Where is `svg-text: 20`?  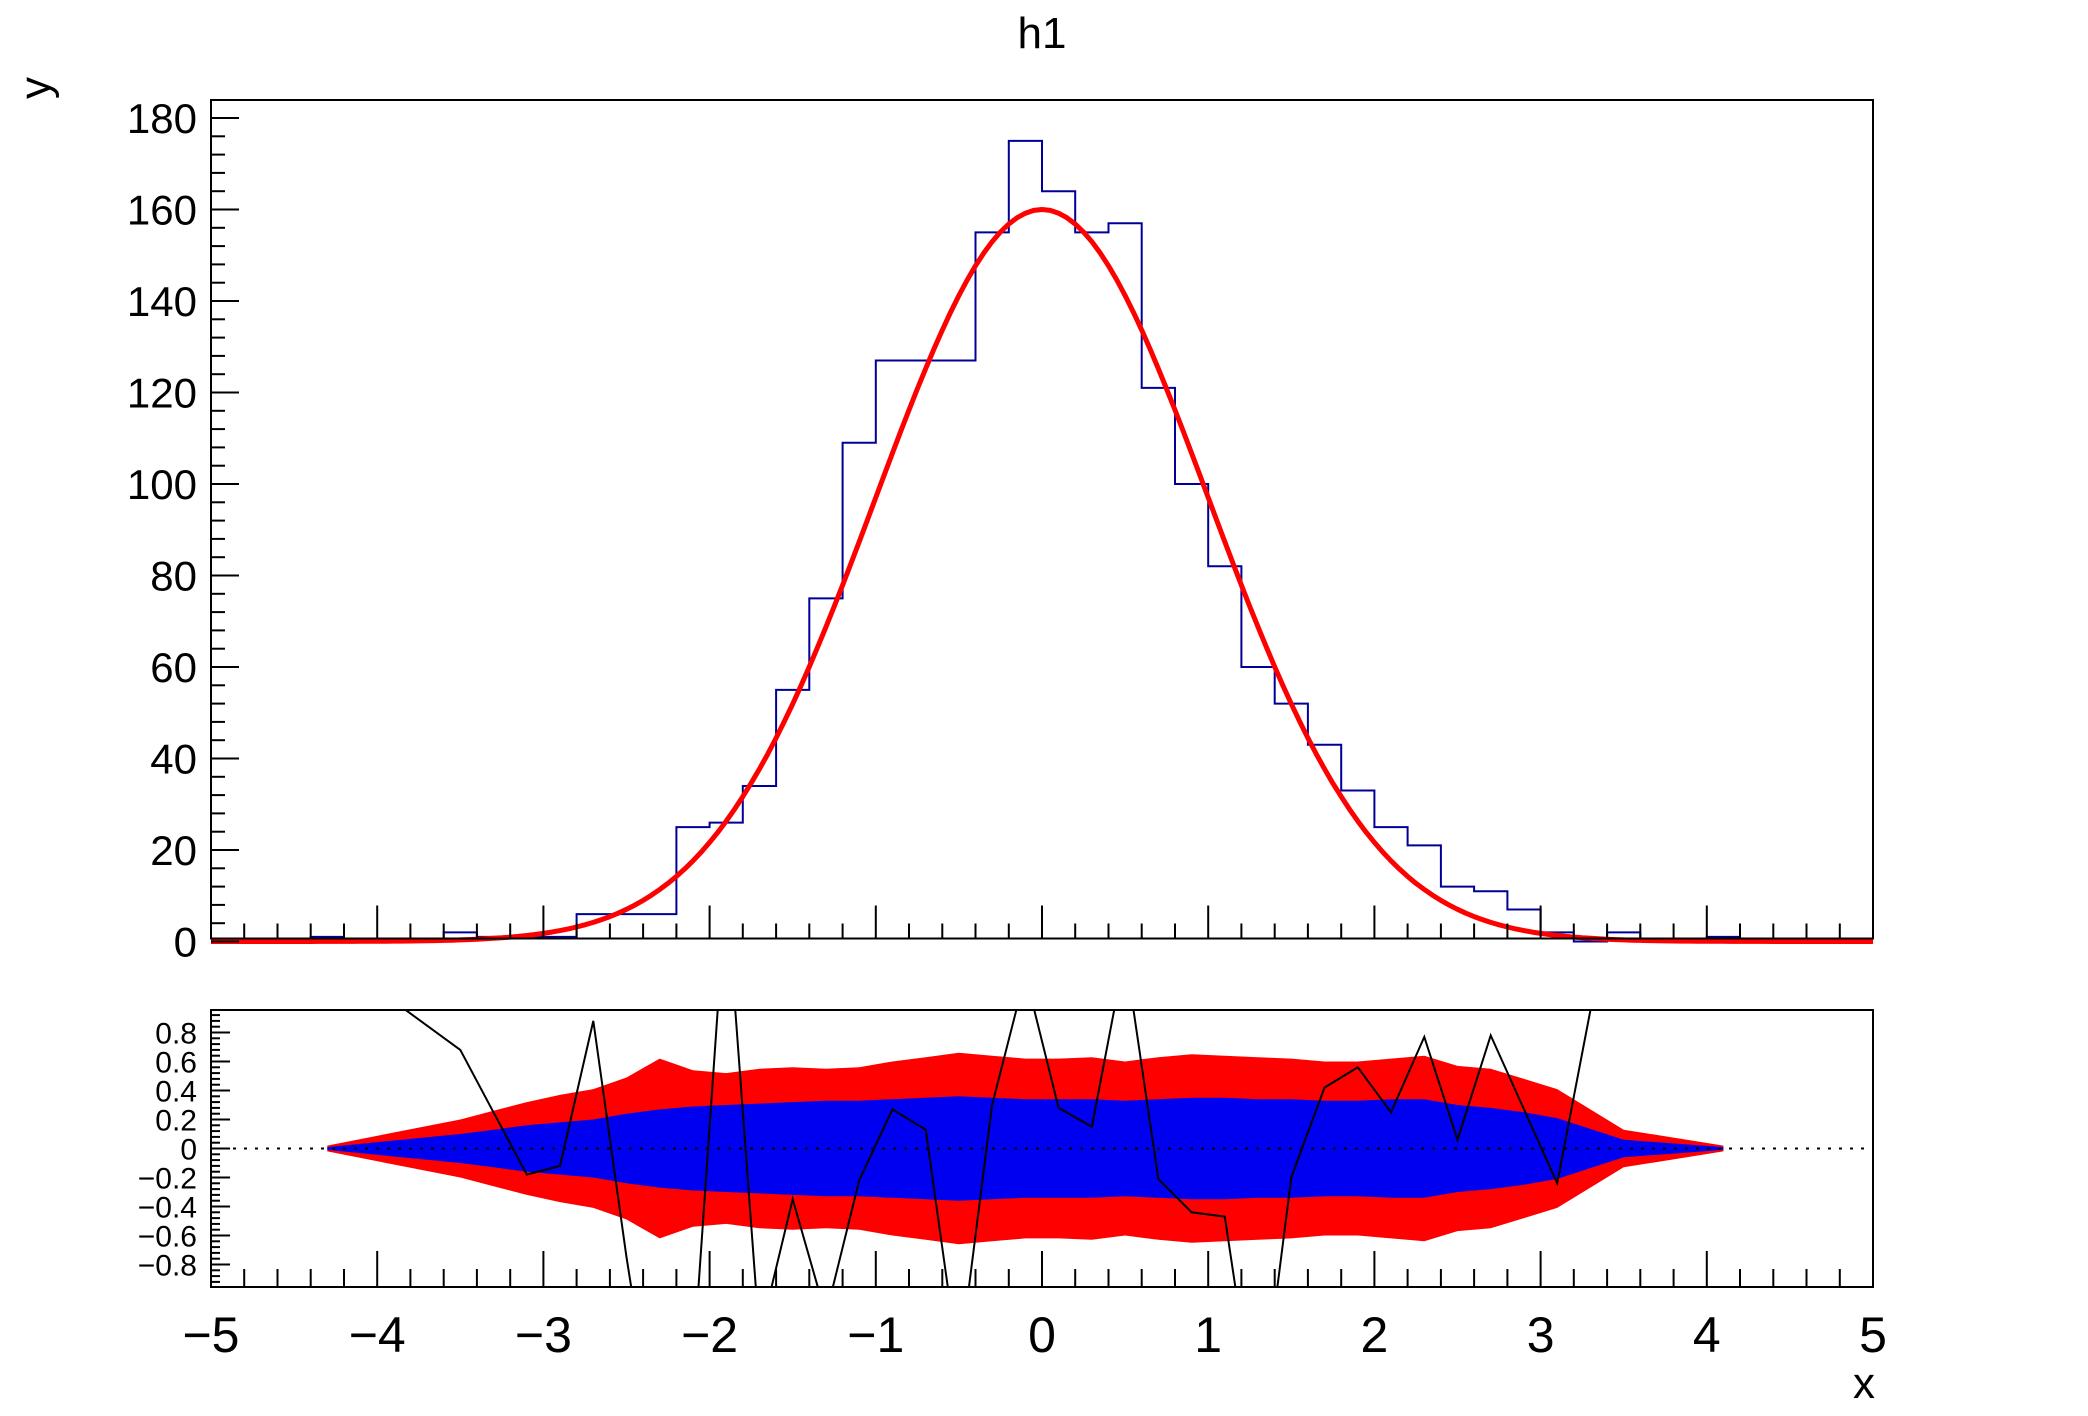
svg-text: 20 is located at coordinates (173, 850).